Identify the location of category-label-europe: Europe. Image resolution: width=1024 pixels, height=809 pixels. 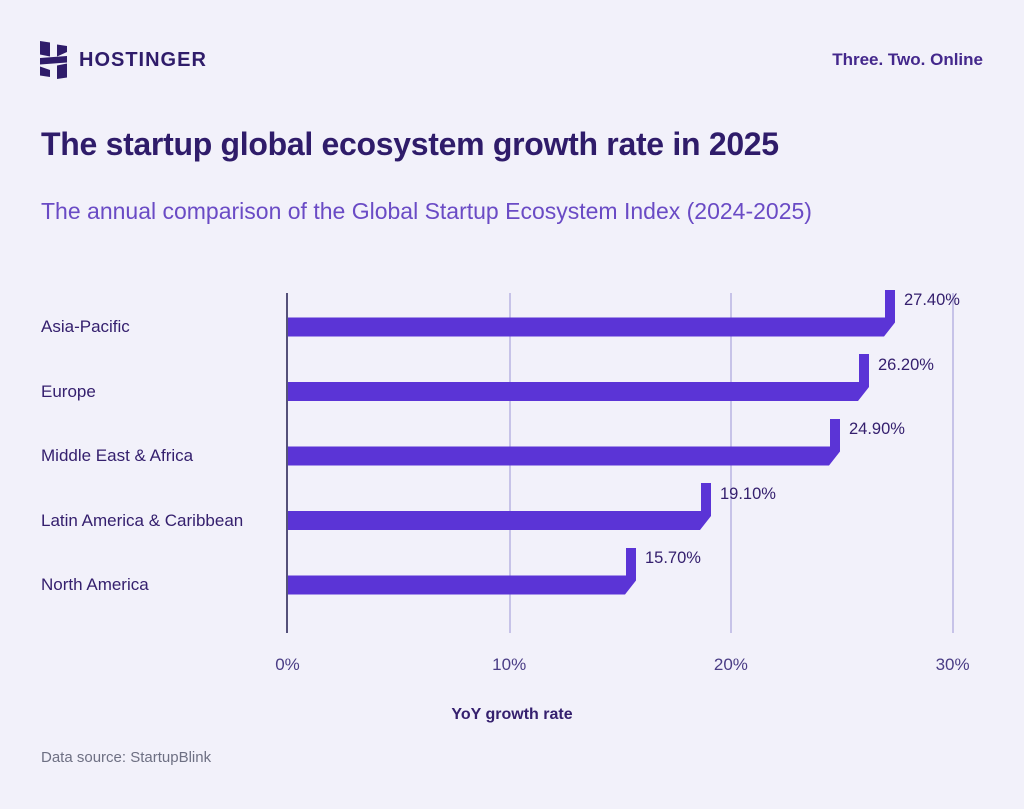
(68, 391).